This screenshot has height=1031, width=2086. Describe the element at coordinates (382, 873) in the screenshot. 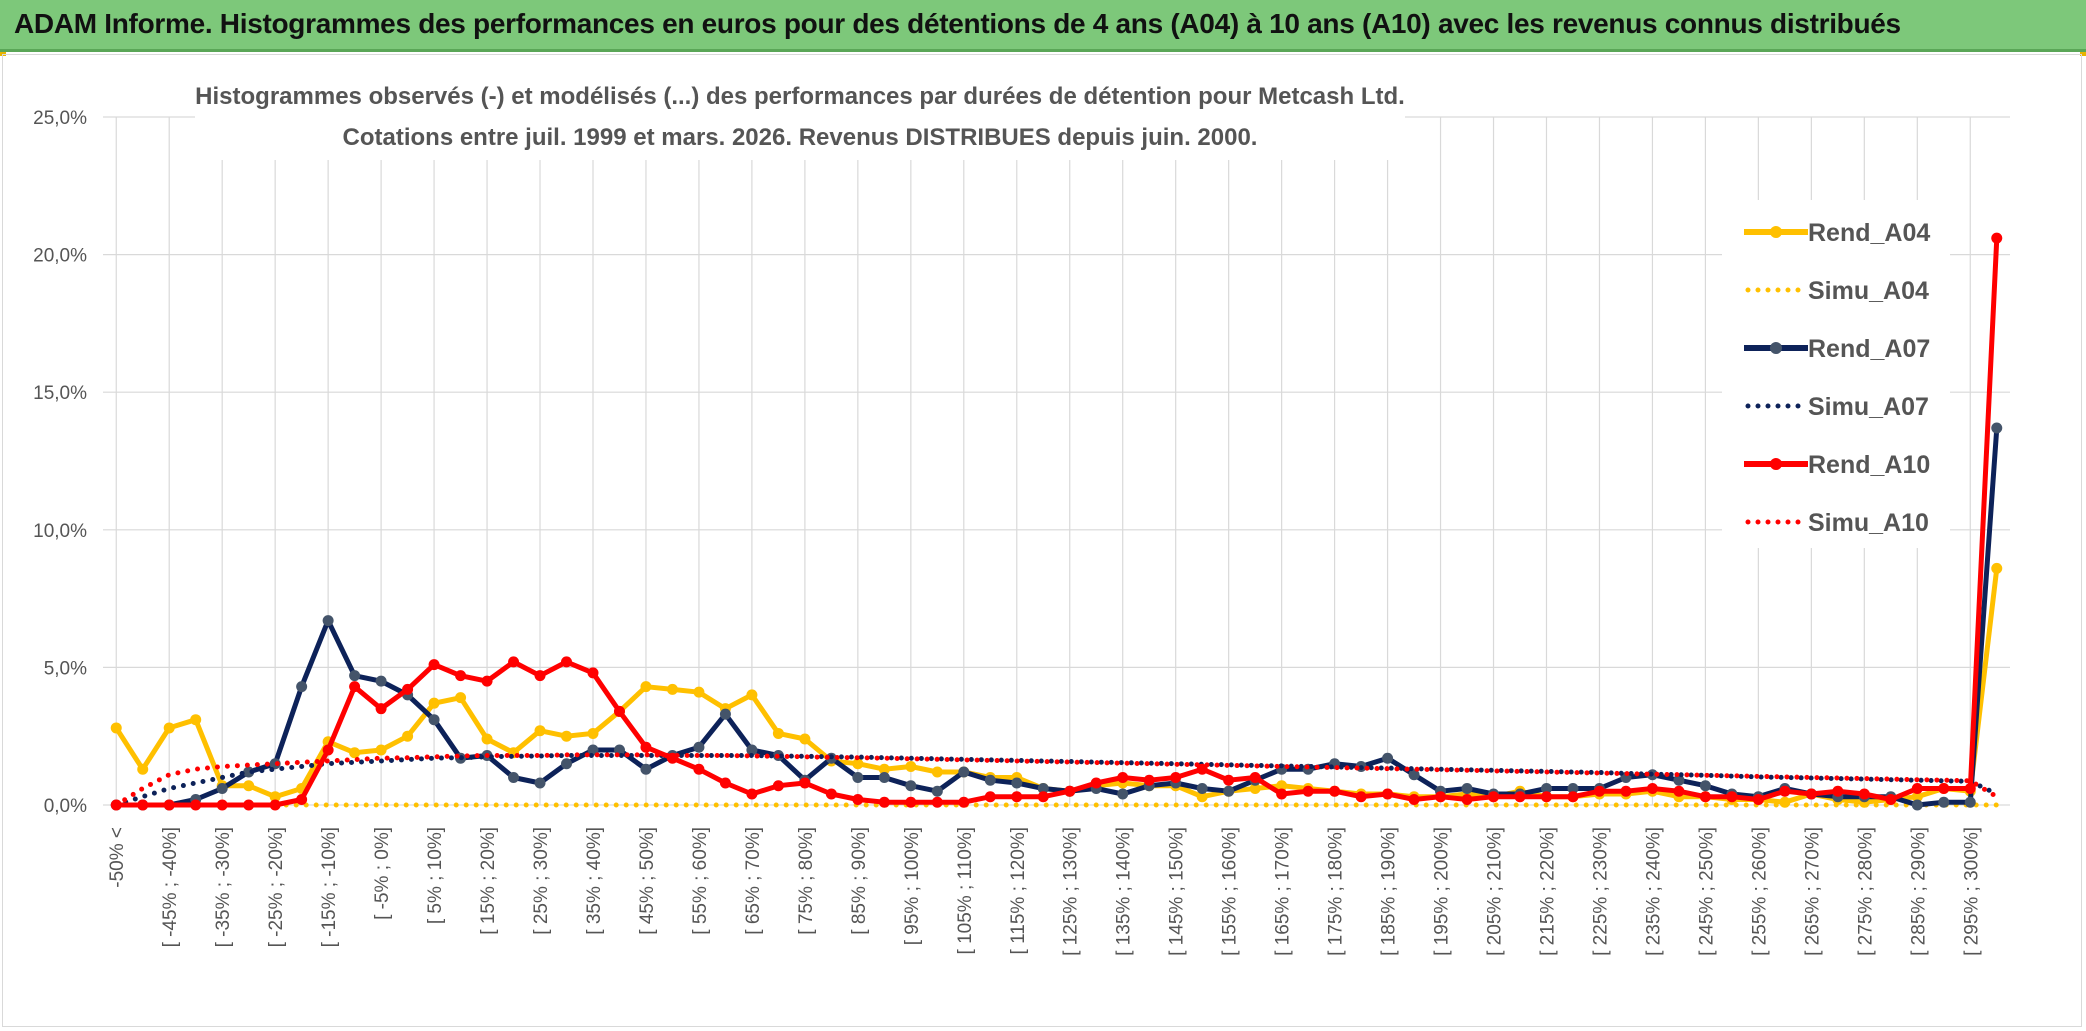

I see `x-tick-label: [ -5% ; 0%]` at that location.